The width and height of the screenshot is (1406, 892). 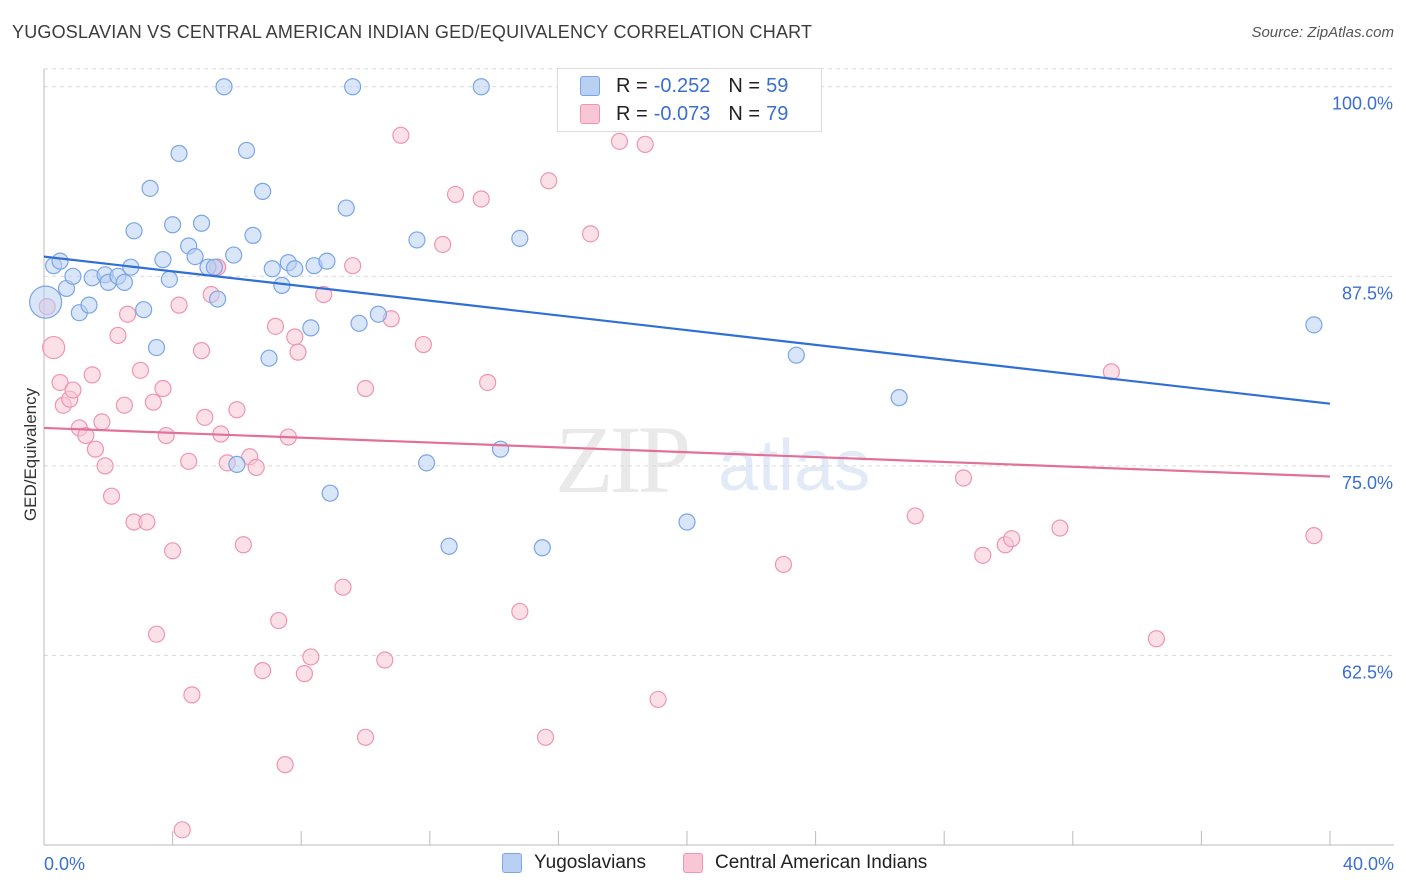 What do you see at coordinates (689, 100) in the screenshot?
I see `stats-legend: R = -0.252 N = 59 R = -0.073 N = 79` at bounding box center [689, 100].